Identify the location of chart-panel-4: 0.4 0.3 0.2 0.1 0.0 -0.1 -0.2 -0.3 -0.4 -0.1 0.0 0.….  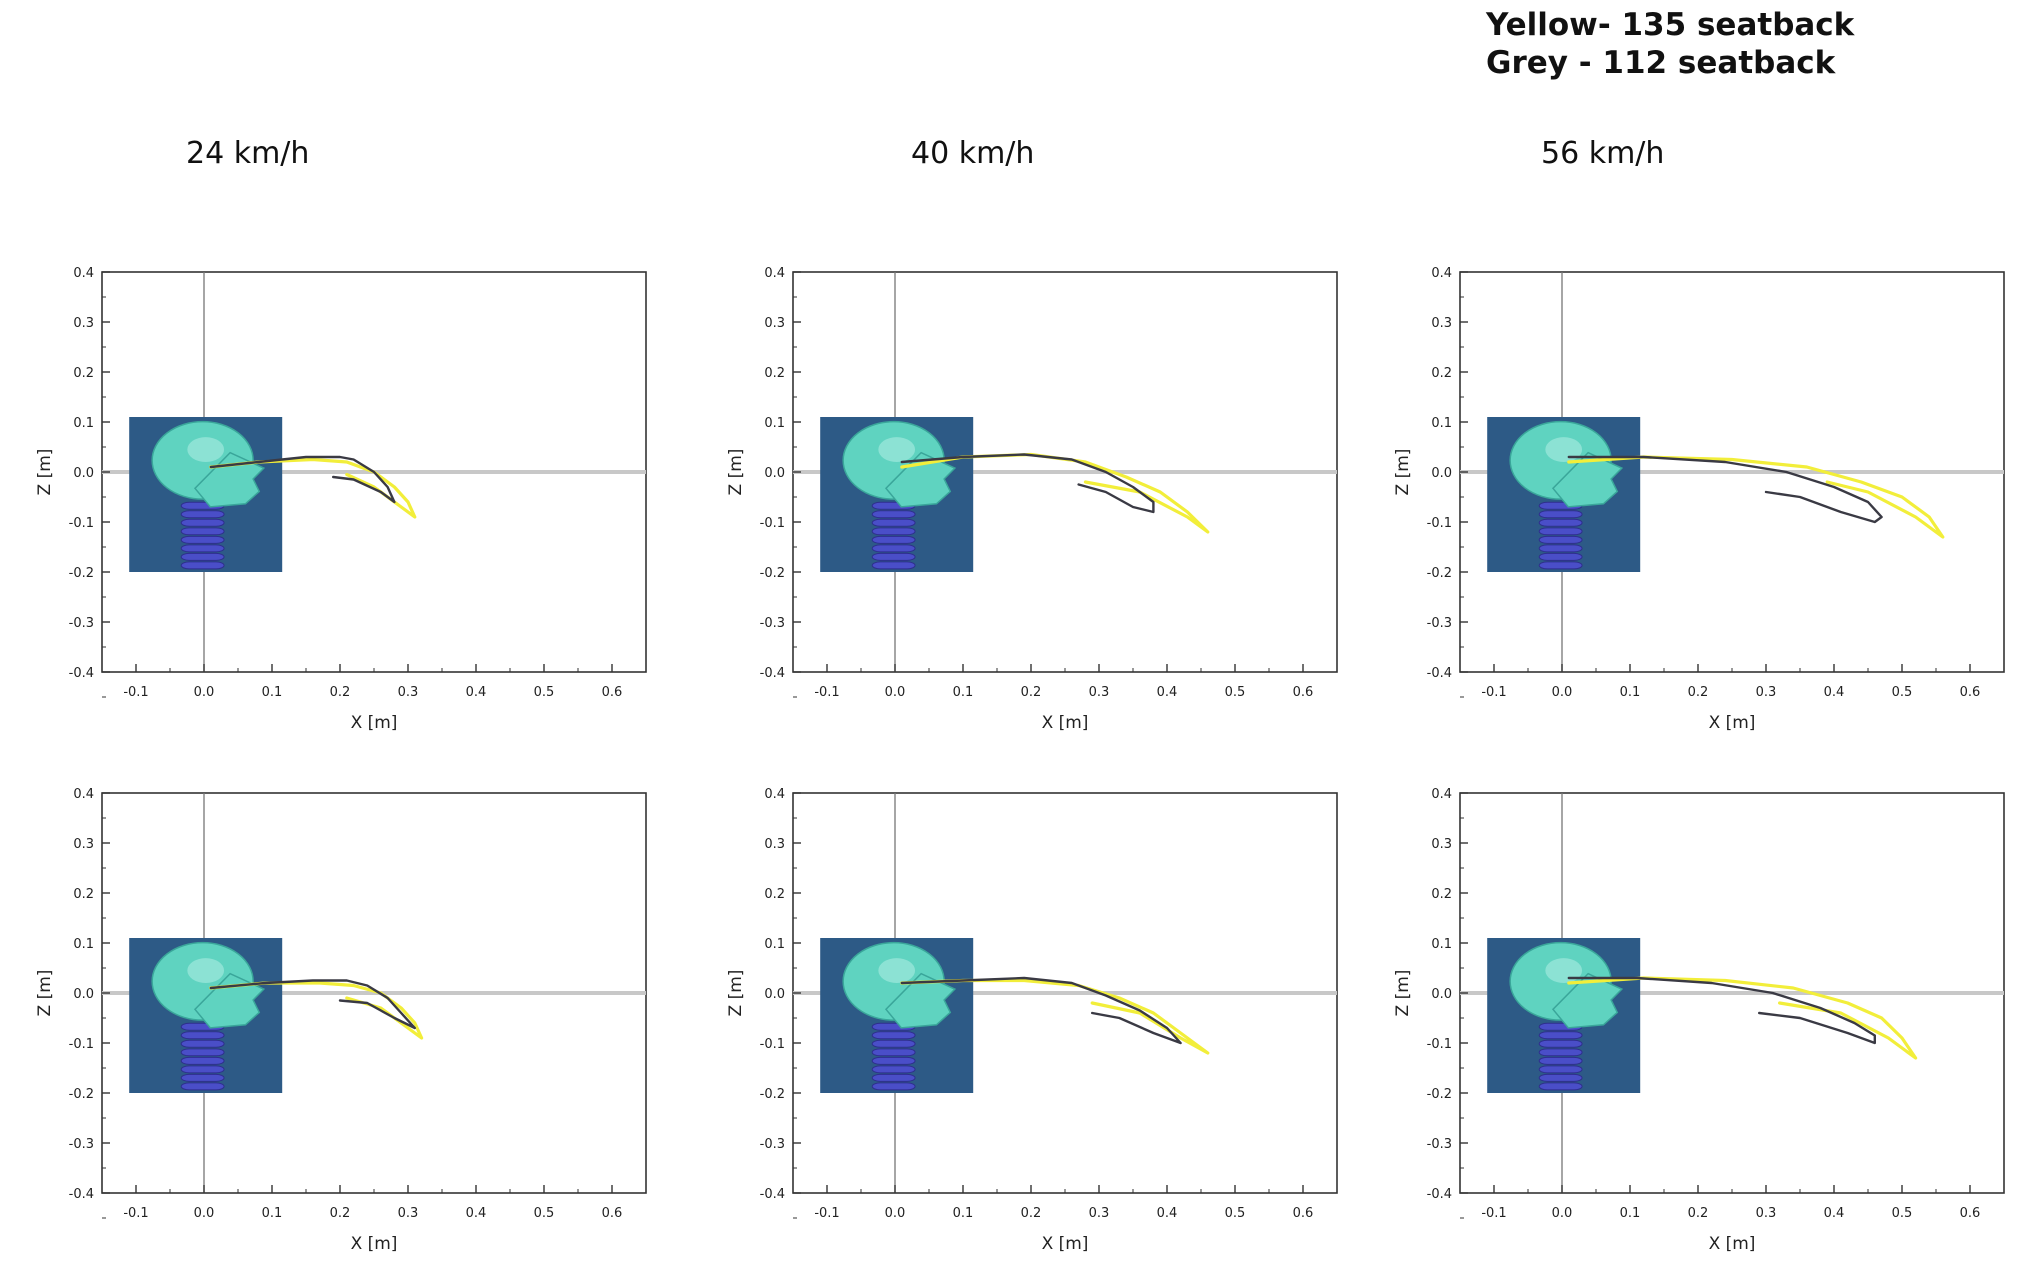
(341, 1020).